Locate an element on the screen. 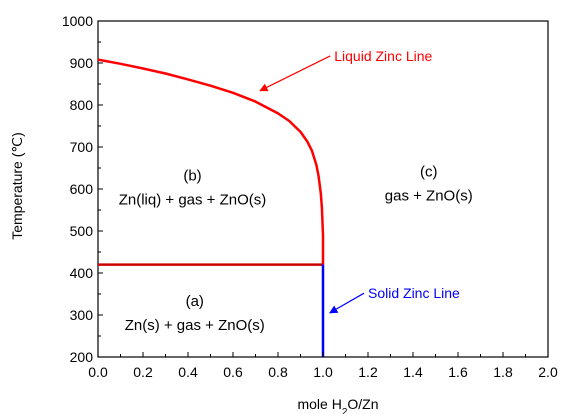 This screenshot has width=569, height=414. y-axis-ticks: 200 300 400 500 600 700 800 900 1000 is located at coordinates (82, 189).